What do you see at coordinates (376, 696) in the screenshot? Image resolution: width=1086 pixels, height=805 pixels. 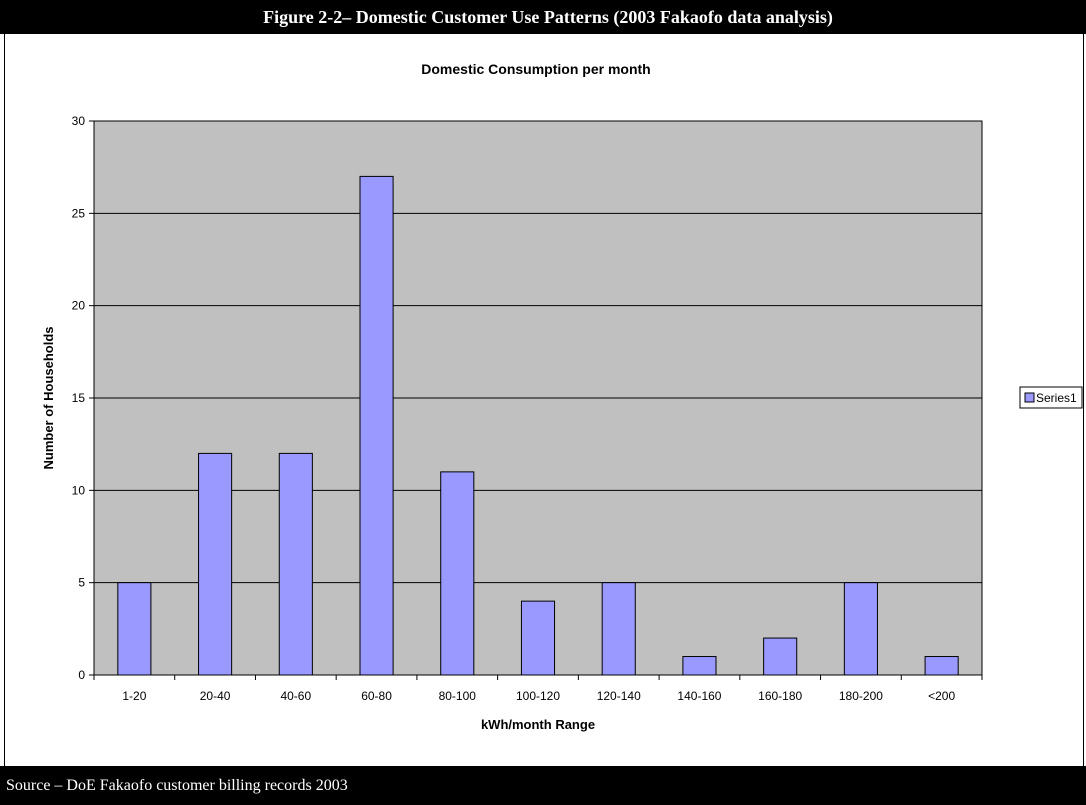 I see `x-tick-label-60-80: 60-80` at bounding box center [376, 696].